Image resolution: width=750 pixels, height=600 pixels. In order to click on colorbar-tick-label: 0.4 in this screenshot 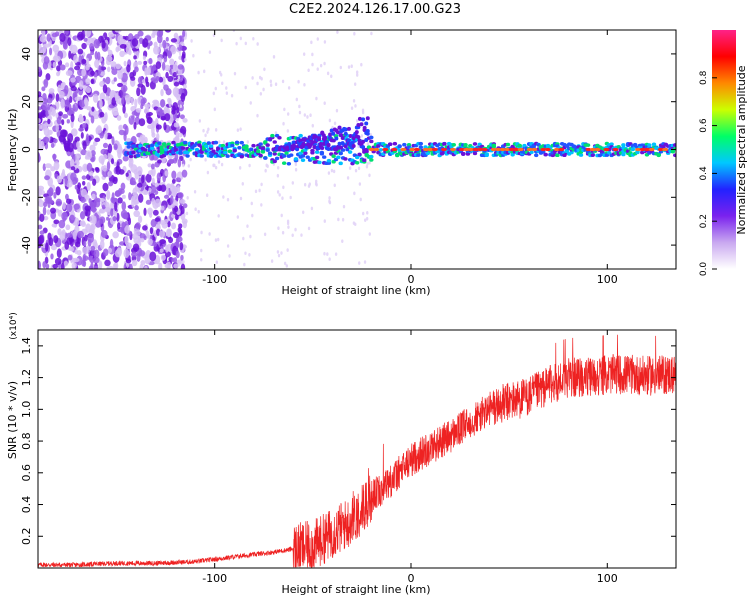, I will do `click(704, 173)`.